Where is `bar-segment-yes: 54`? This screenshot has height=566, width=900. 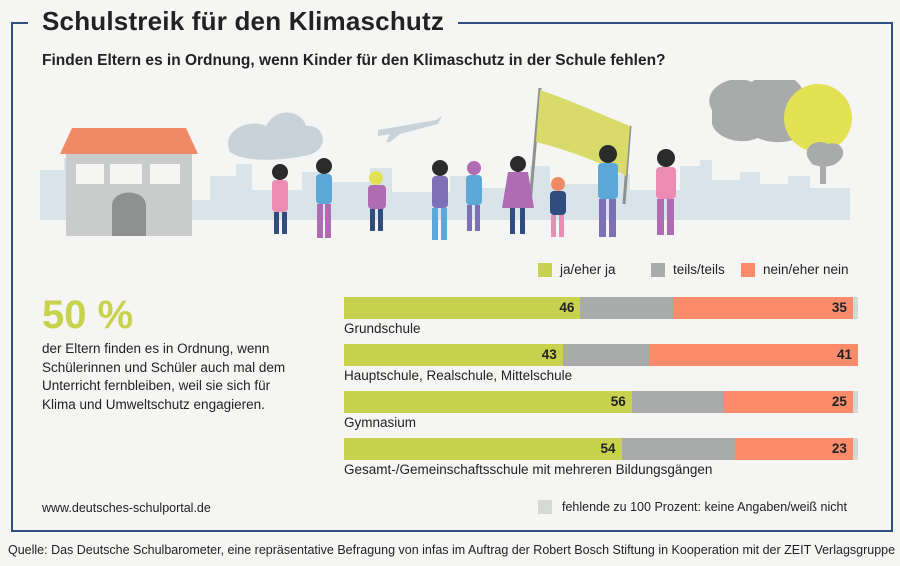
bar-segment-yes: 54 is located at coordinates (483, 449).